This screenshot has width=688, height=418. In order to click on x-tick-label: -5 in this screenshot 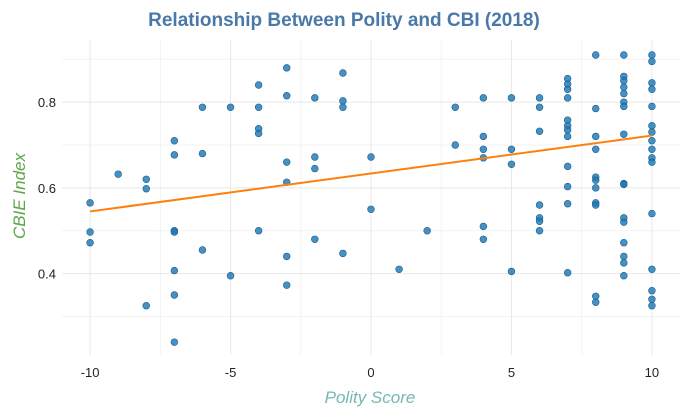, I will do `click(231, 372)`.